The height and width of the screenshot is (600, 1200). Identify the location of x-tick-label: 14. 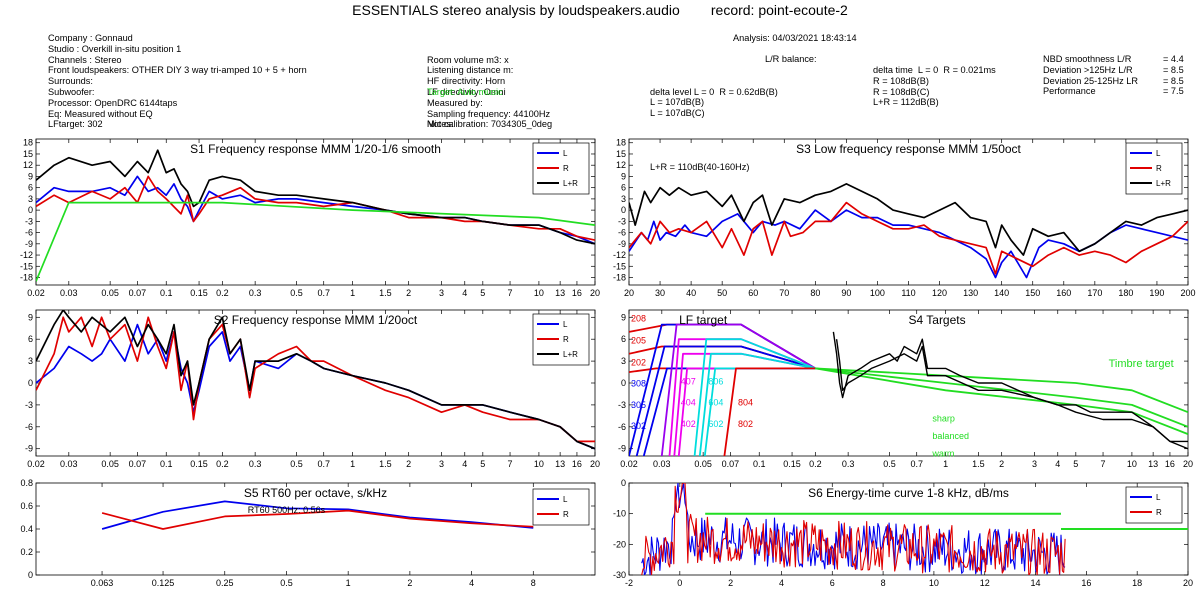
(1036, 583).